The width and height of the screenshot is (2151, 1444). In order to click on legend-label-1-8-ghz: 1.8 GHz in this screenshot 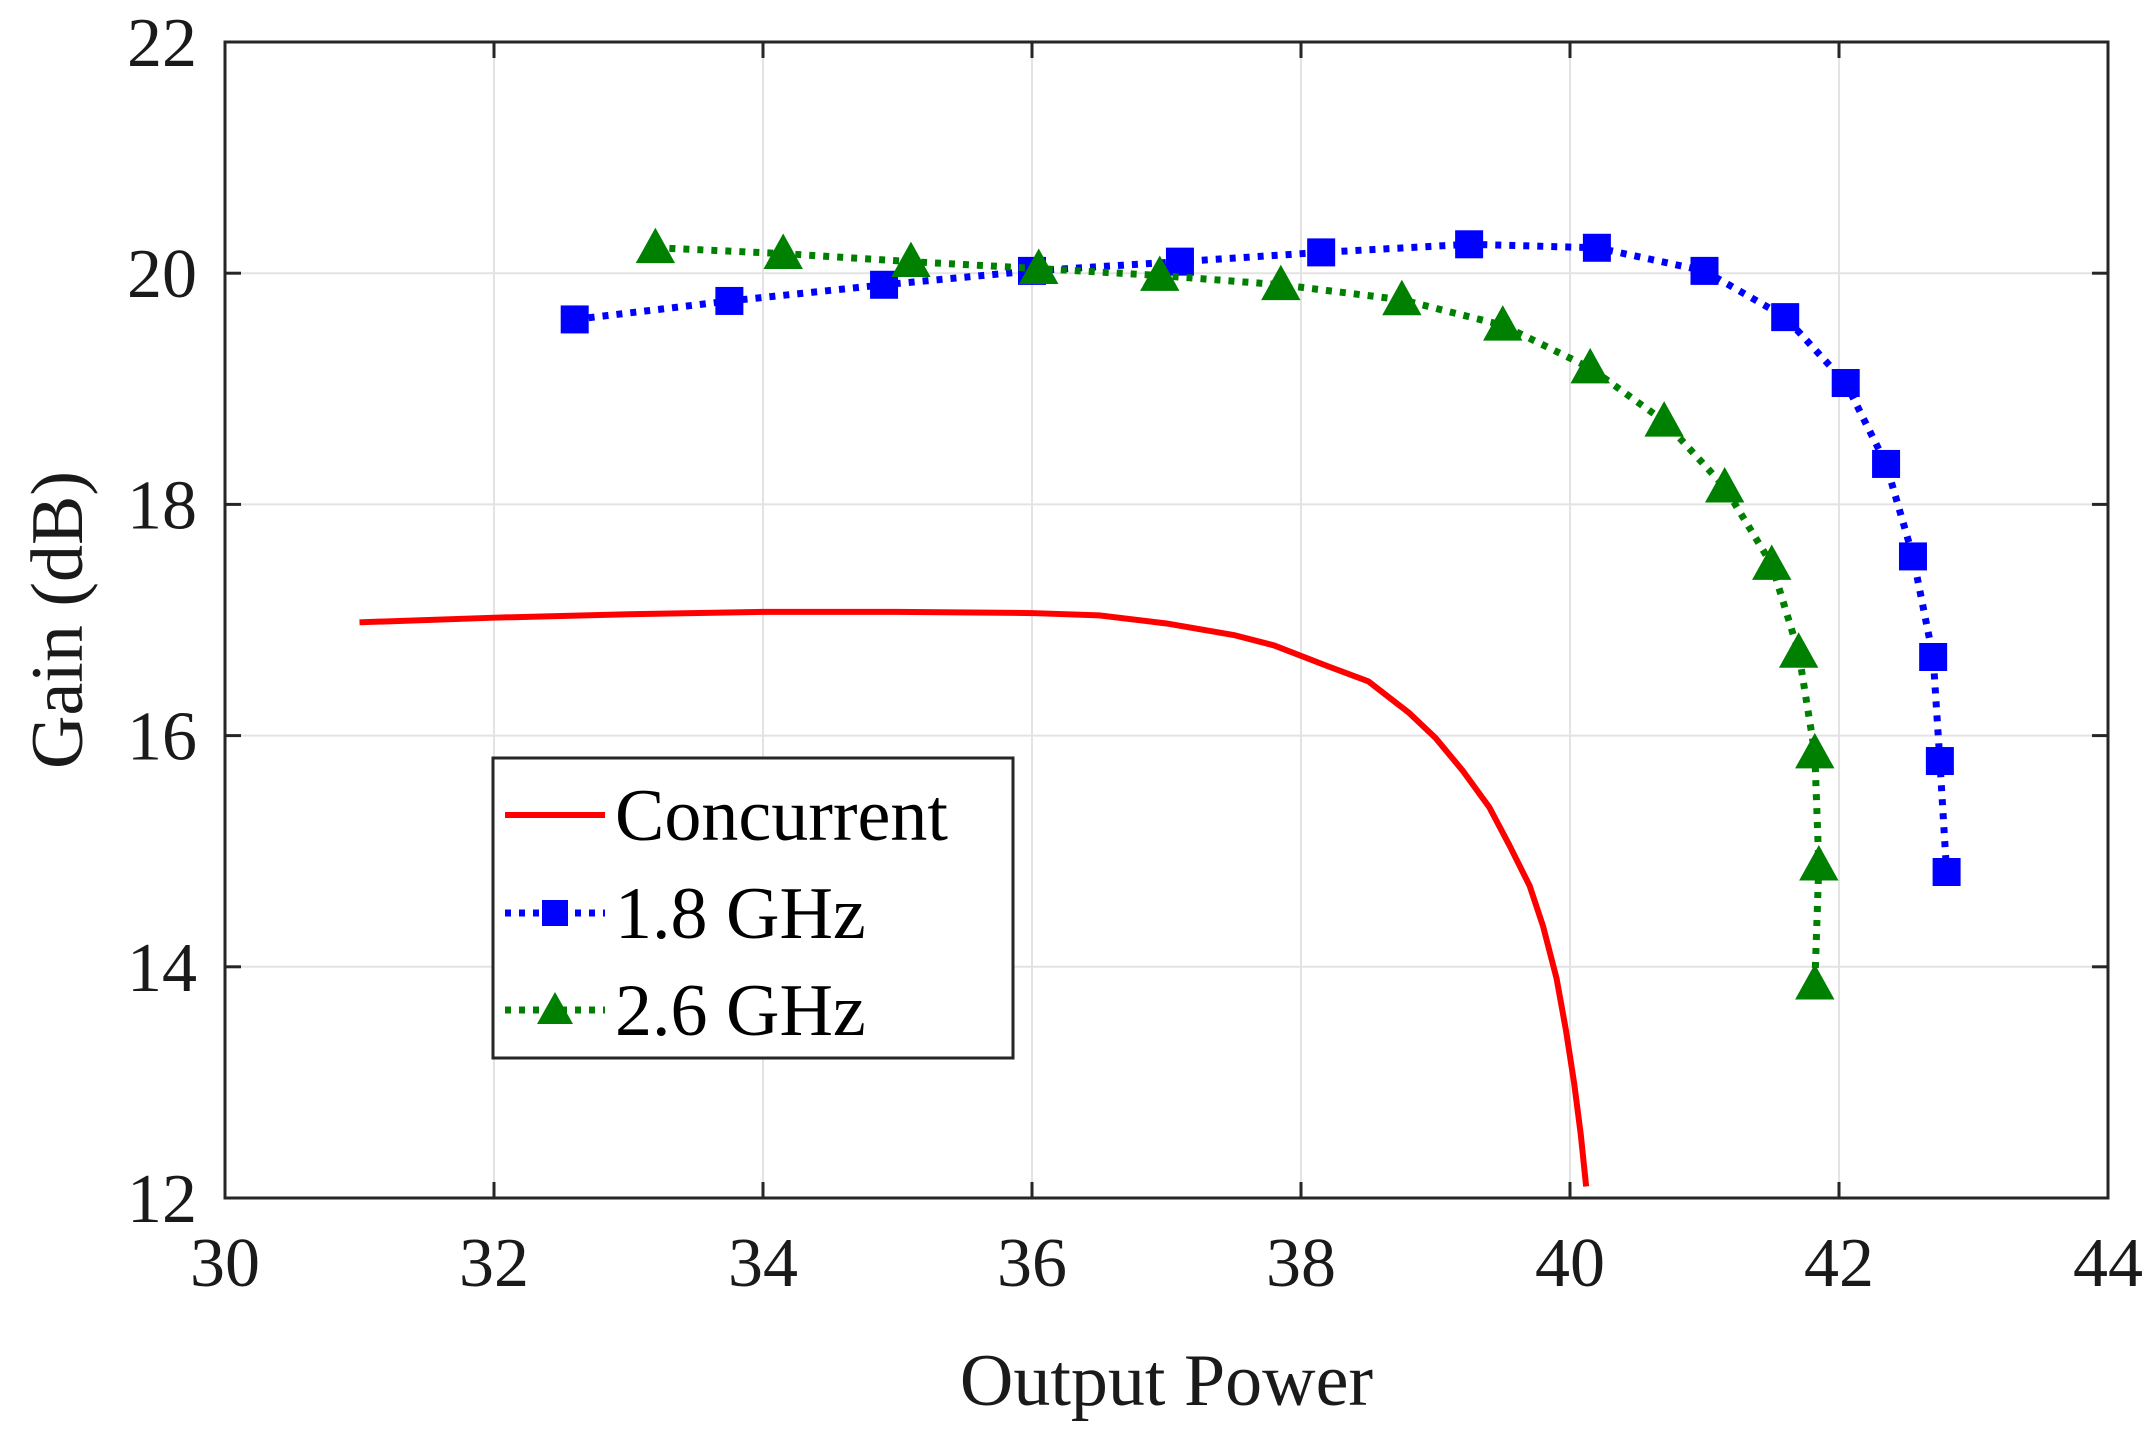, I will do `click(740, 914)`.